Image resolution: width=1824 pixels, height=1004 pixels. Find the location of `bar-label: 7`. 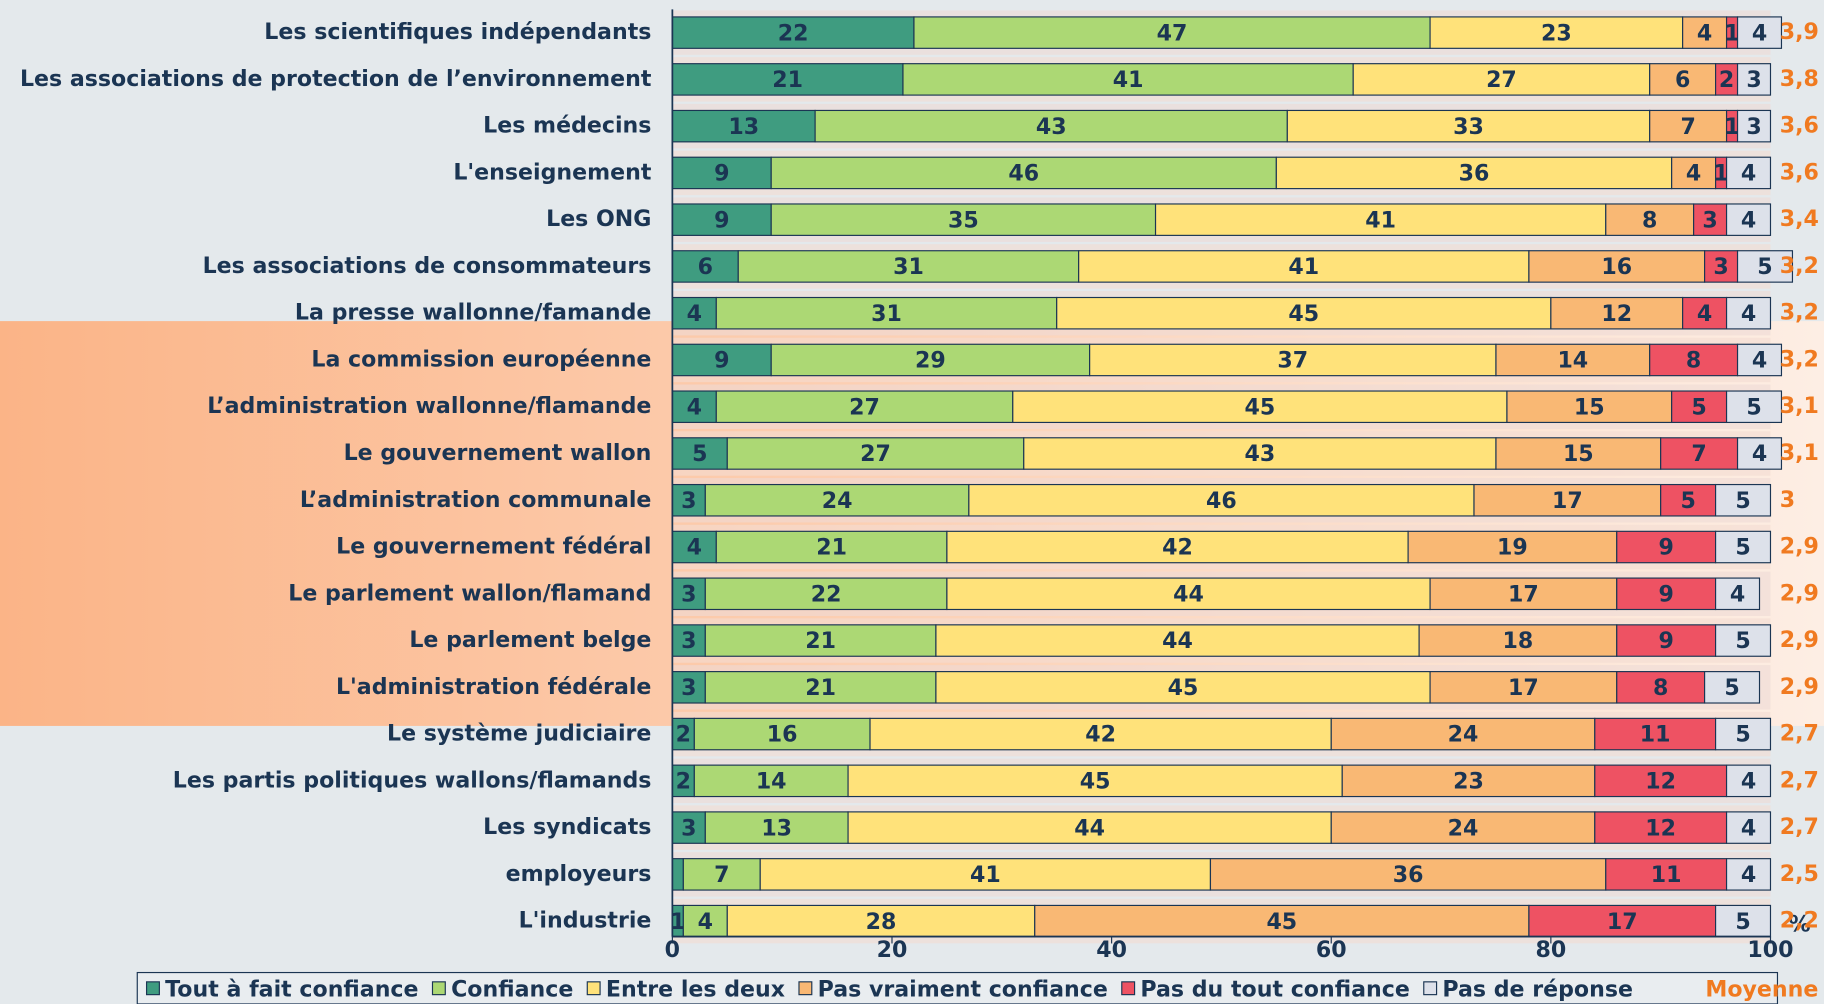

bar-label: 7 is located at coordinates (1687, 127).